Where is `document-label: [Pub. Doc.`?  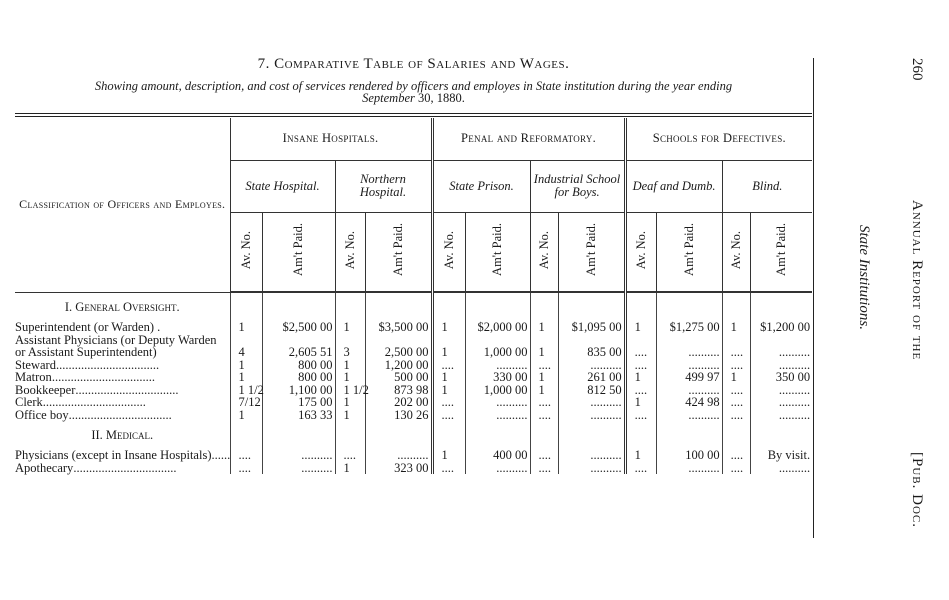 document-label: [Pub. Doc. is located at coordinates (917, 490).